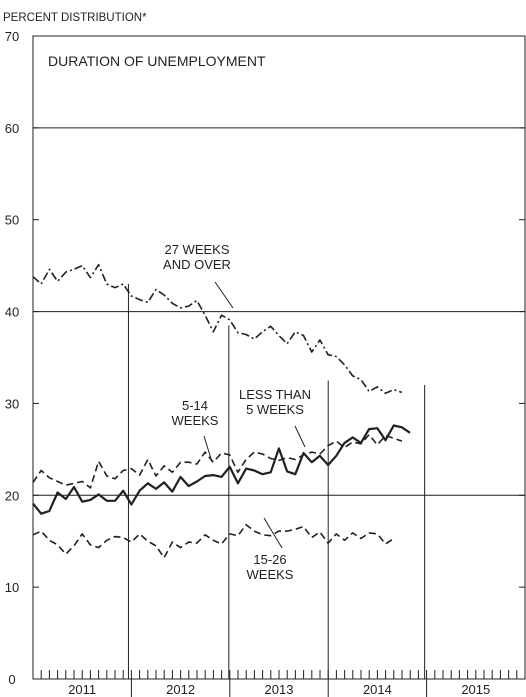 The height and width of the screenshot is (697, 526). I want to click on y-tick-label-20: 20, so click(12, 495).